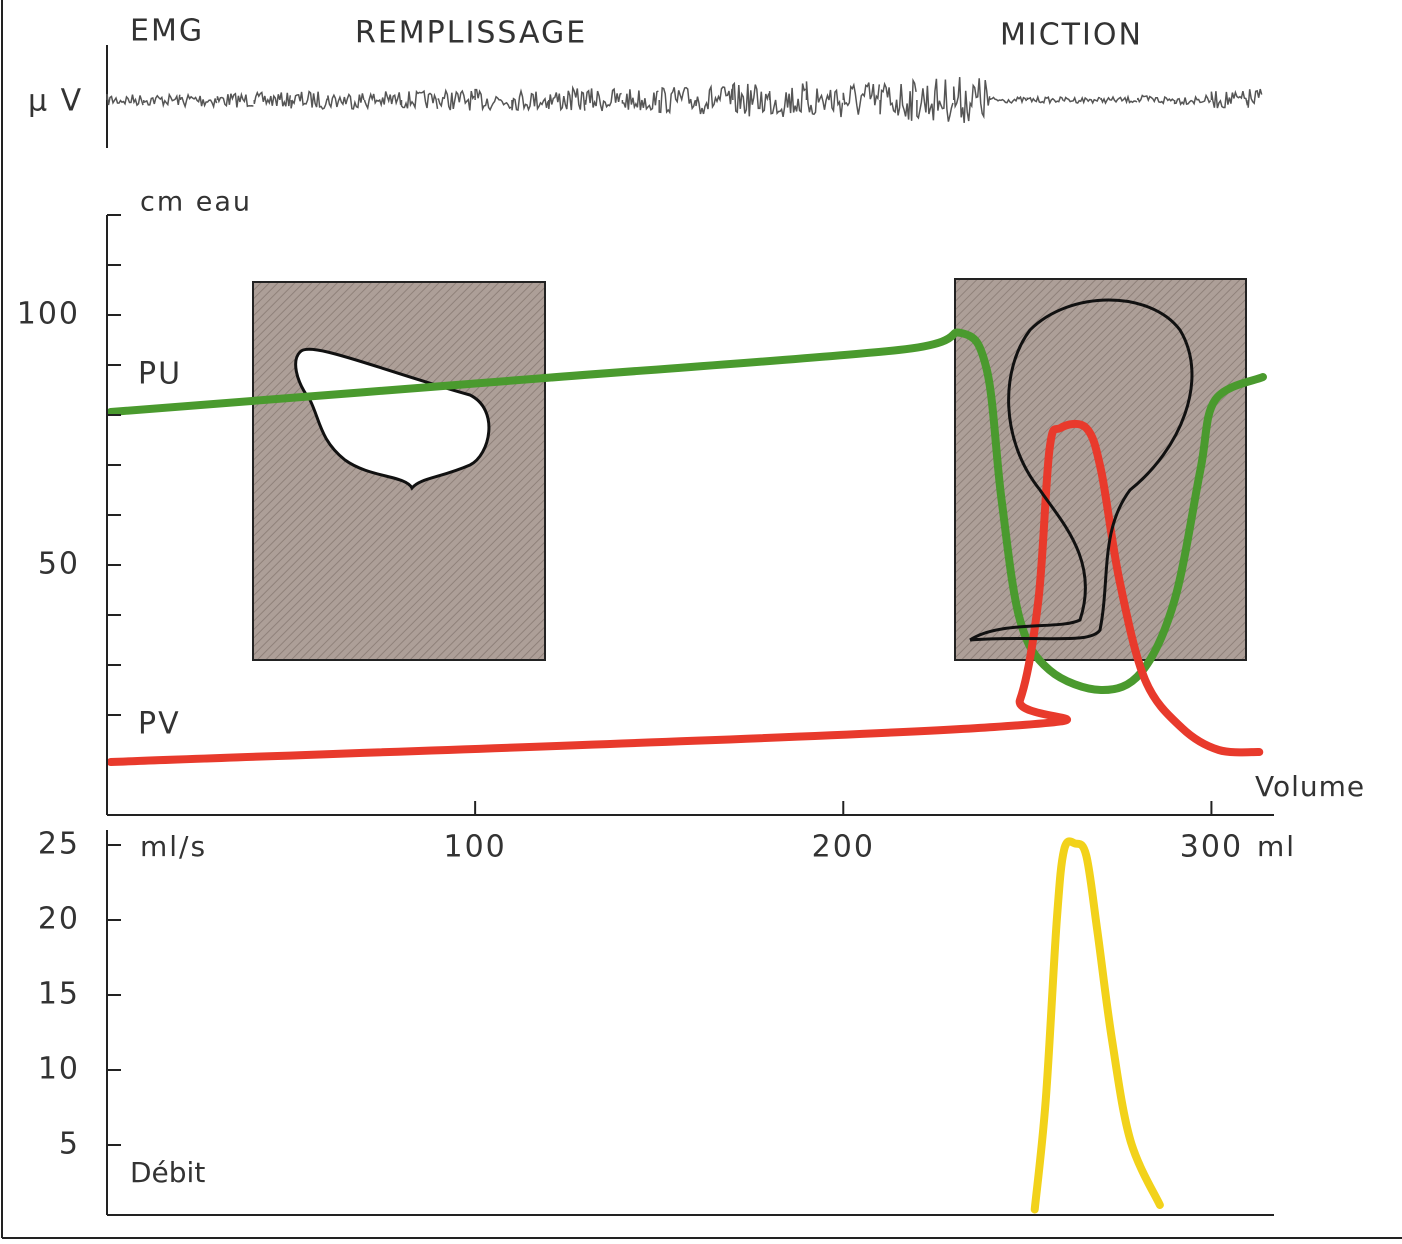  What do you see at coordinates (1310, 786) in the screenshot?
I see `x-axis-label: Volume` at bounding box center [1310, 786].